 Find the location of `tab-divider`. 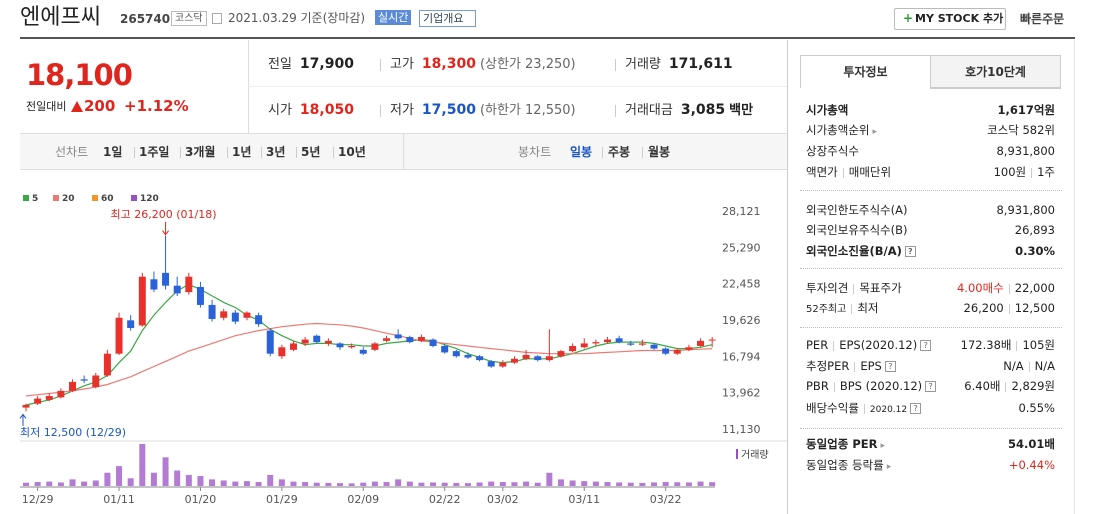

tab-divider is located at coordinates (134, 152).